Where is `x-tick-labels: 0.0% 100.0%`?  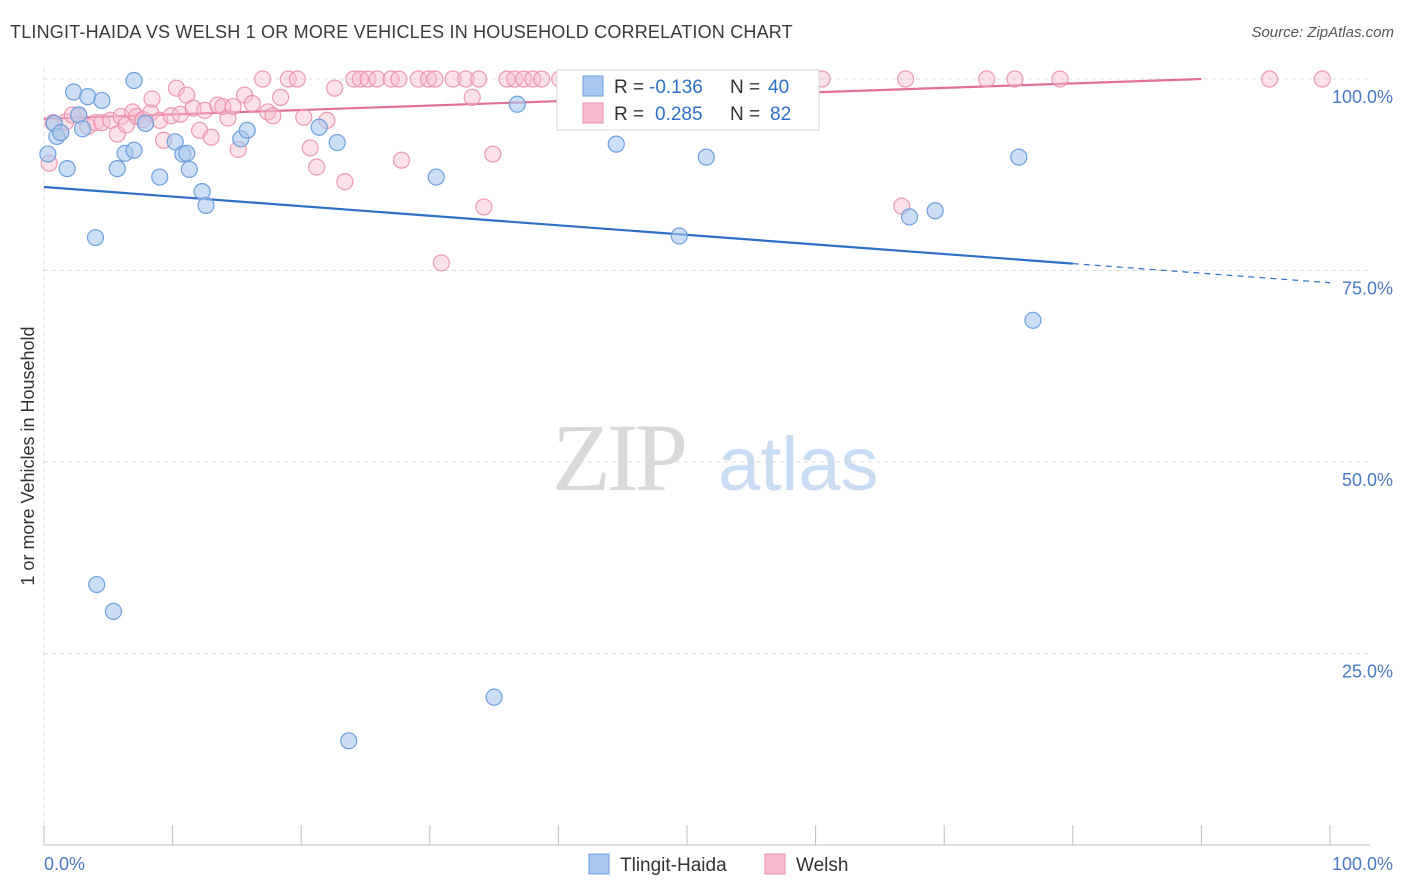 x-tick-labels: 0.0% 100.0% is located at coordinates (718, 864).